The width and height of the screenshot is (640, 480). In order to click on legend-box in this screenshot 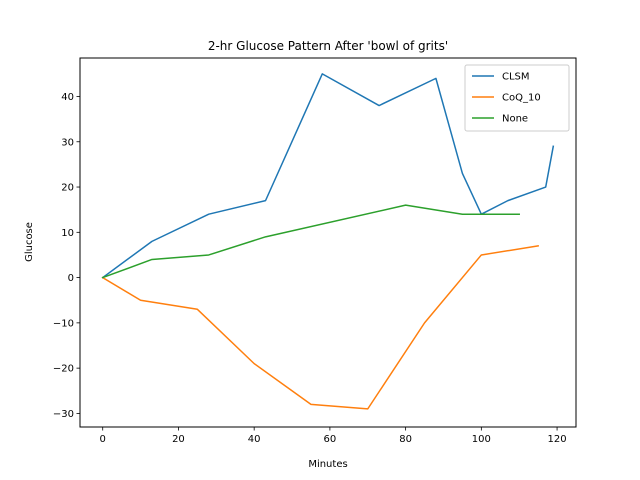, I will do `click(517, 98)`.